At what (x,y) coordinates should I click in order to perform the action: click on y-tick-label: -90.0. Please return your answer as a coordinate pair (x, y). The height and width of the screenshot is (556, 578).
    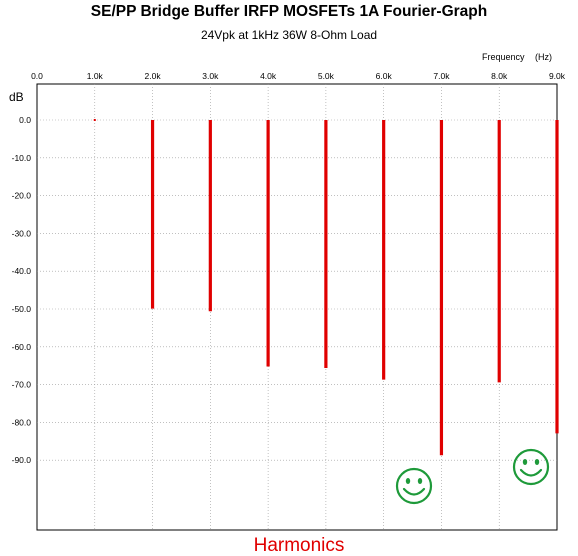
    Looking at the image, I should click on (22, 460).